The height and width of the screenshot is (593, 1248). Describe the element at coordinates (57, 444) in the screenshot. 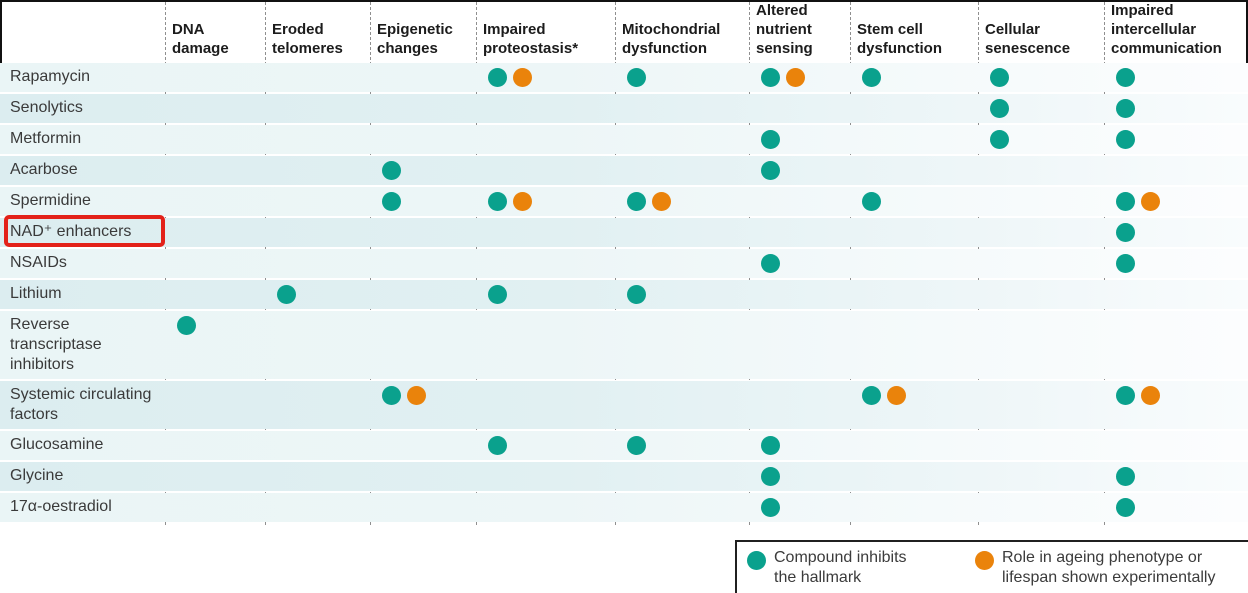

I see `row-label: Glucosamine` at that location.